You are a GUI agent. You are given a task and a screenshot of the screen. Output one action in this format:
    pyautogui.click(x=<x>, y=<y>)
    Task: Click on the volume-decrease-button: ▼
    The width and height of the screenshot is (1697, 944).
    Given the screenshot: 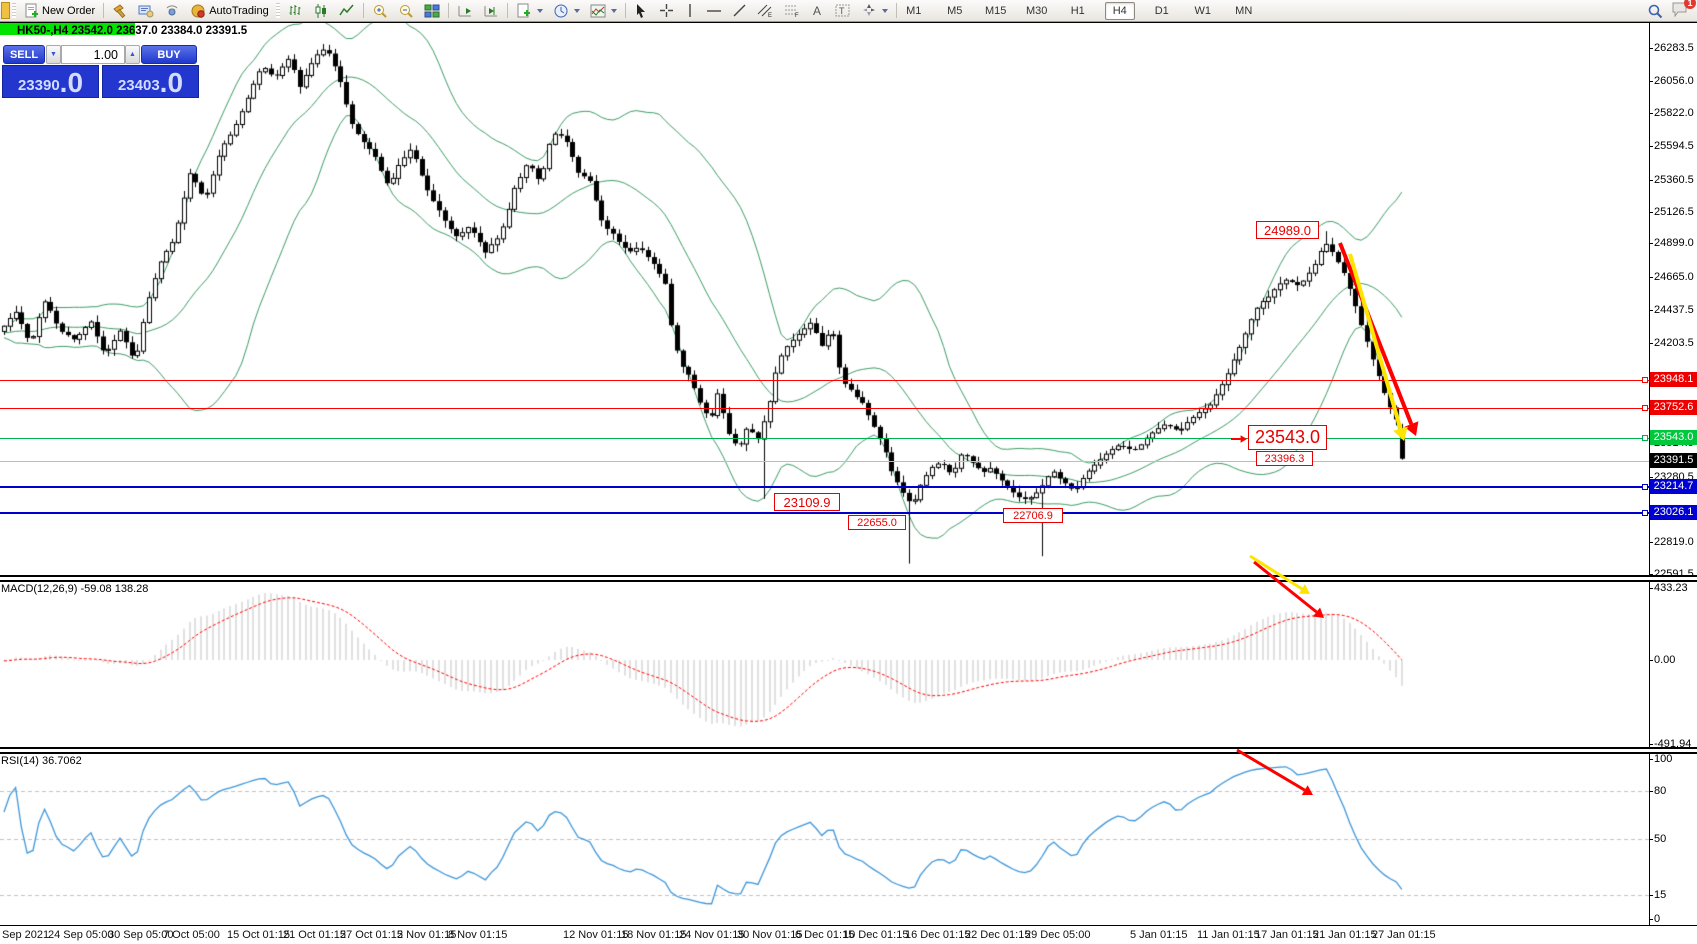 What is the action you would take?
    pyautogui.click(x=53, y=54)
    